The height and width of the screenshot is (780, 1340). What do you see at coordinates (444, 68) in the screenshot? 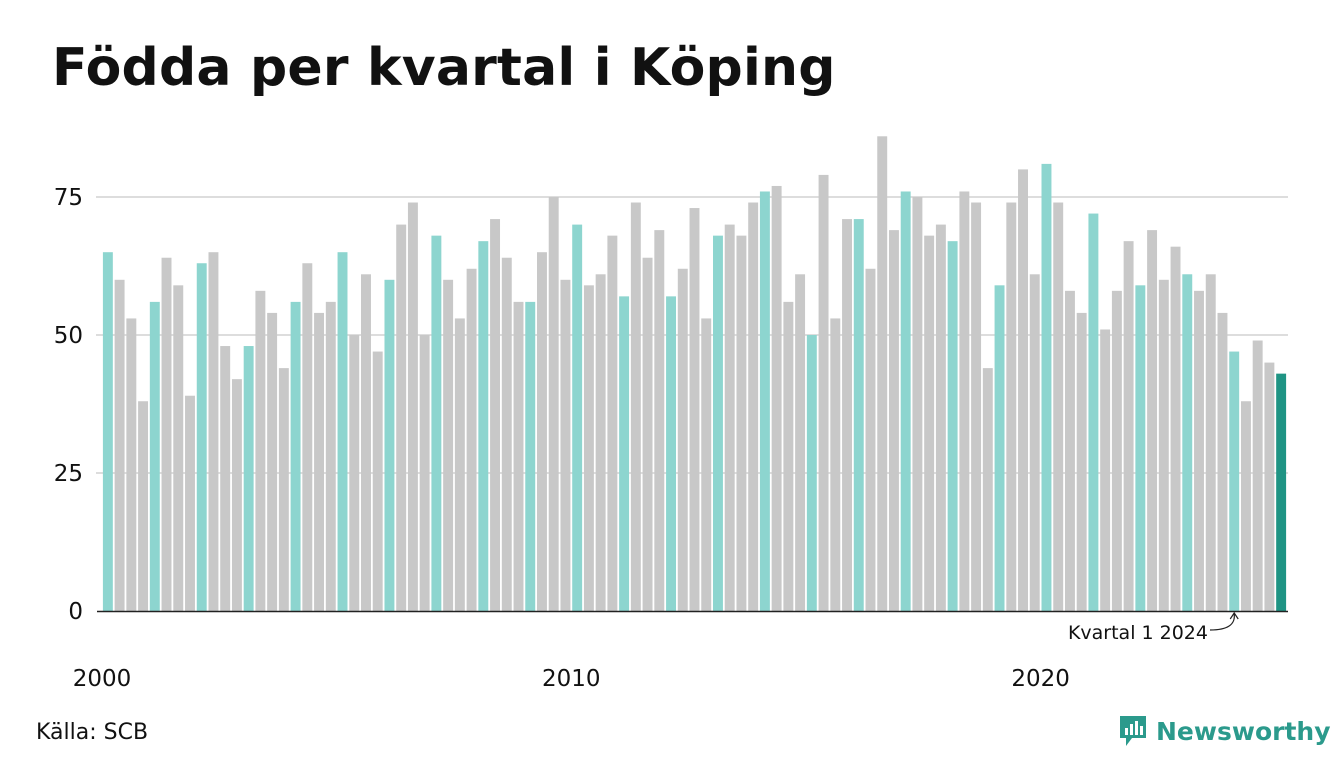
I see `chart-title: Födda per kvartal i Köping` at bounding box center [444, 68].